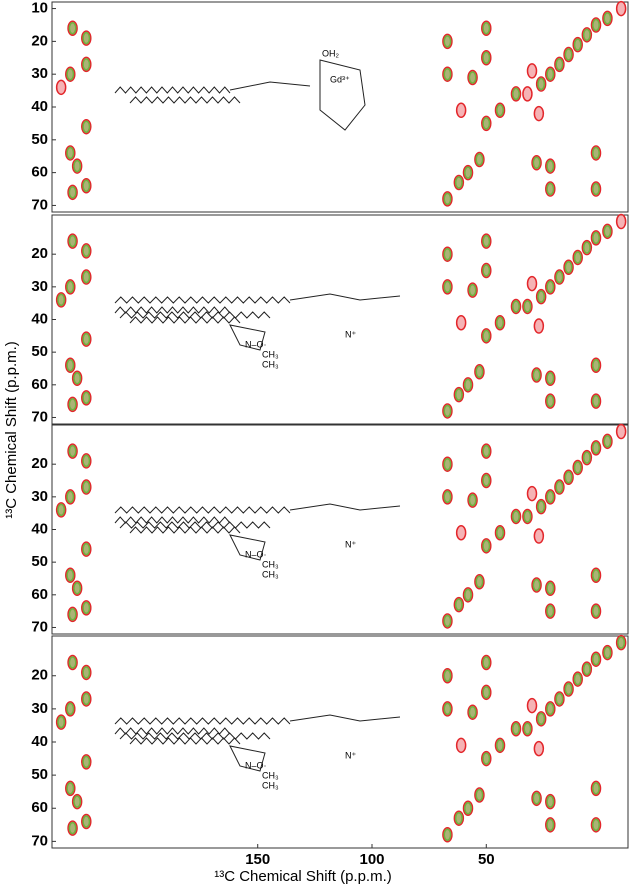 The height and width of the screenshot is (889, 630). I want to click on y-tick-label: 10, so click(39, 8).